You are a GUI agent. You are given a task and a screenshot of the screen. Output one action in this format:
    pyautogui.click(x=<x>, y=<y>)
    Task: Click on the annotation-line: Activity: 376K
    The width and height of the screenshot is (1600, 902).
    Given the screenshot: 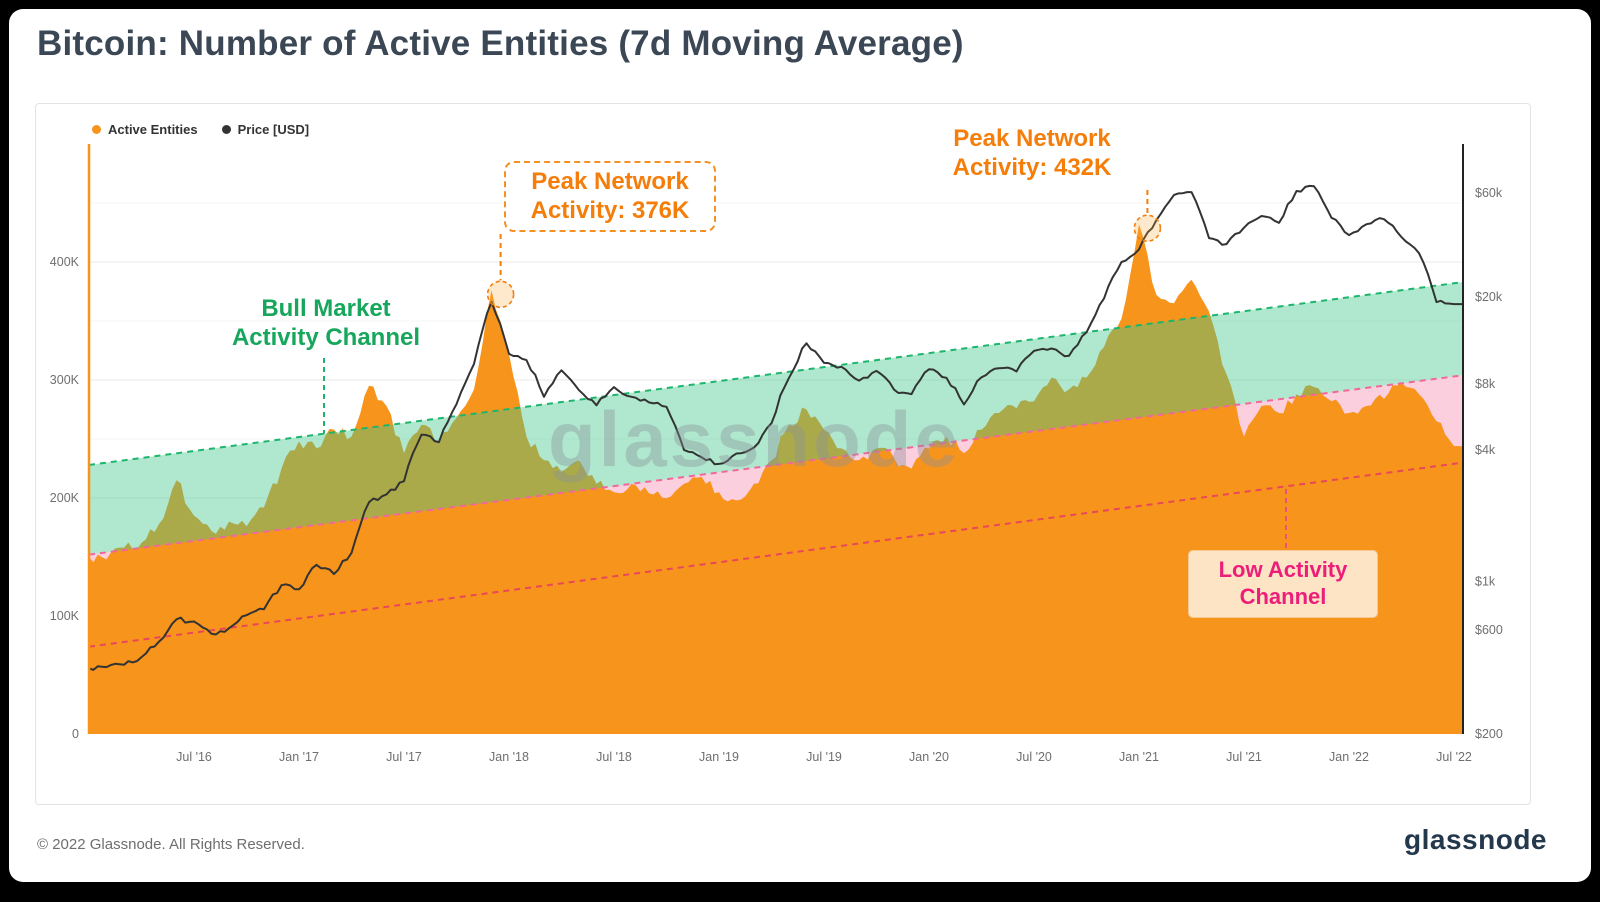 What is the action you would take?
    pyautogui.click(x=610, y=211)
    